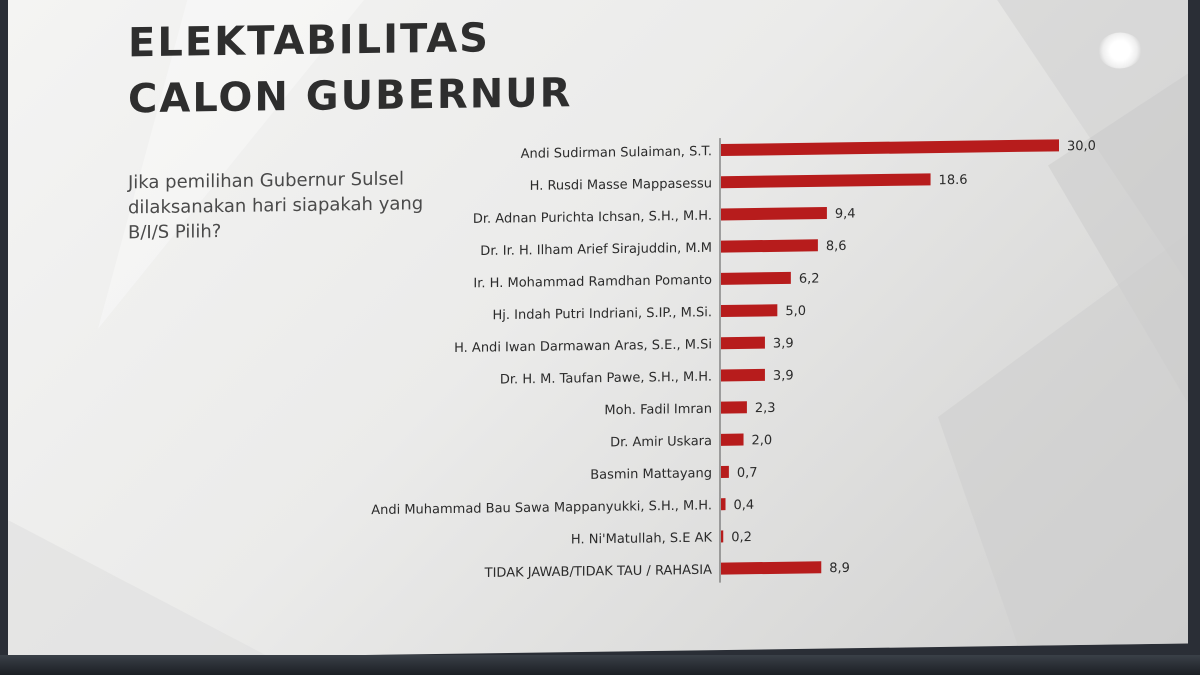 Image resolution: width=1200 pixels, height=675 pixels. Describe the element at coordinates (592, 218) in the screenshot. I see `category-label: Dr. Adnan Purichta Ichsan, S.H., M.H.` at that location.